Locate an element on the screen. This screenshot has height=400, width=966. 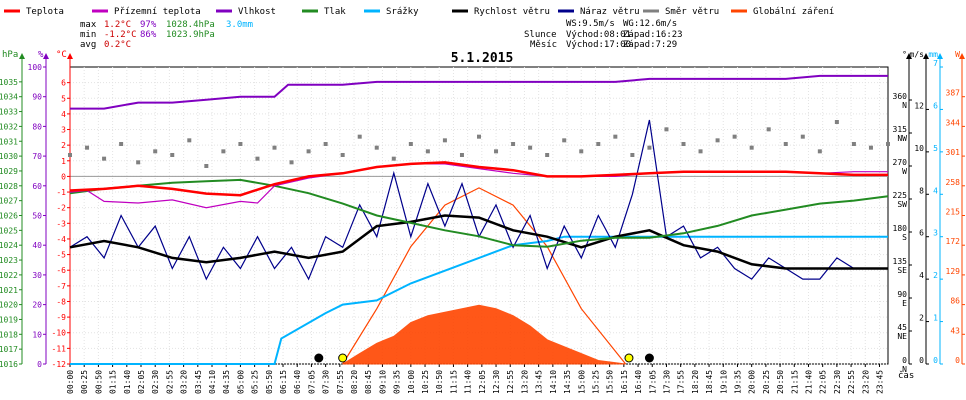
x-tick-label: 16:40 is located at coordinates (638, 382).